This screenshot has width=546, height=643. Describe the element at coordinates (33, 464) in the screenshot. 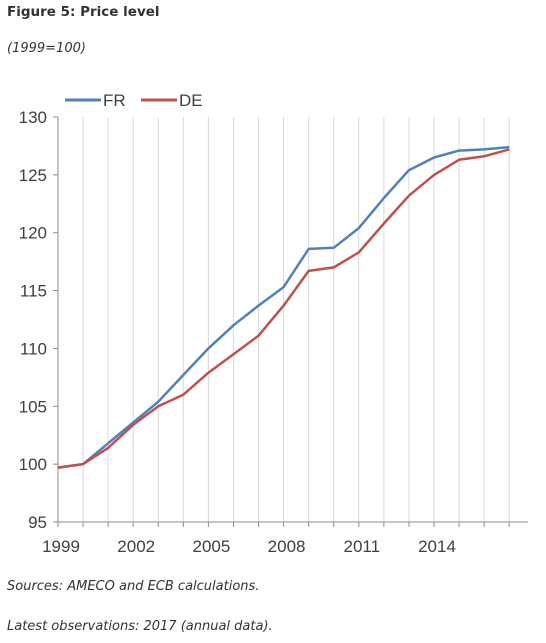

I see `y-tick-label: 100` at that location.